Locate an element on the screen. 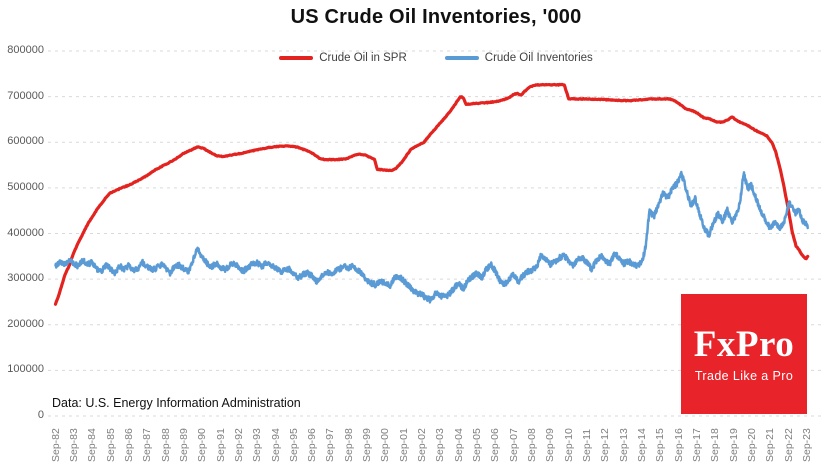 This screenshot has width=834, height=470. y-tick-label: 300000 is located at coordinates (25, 278).